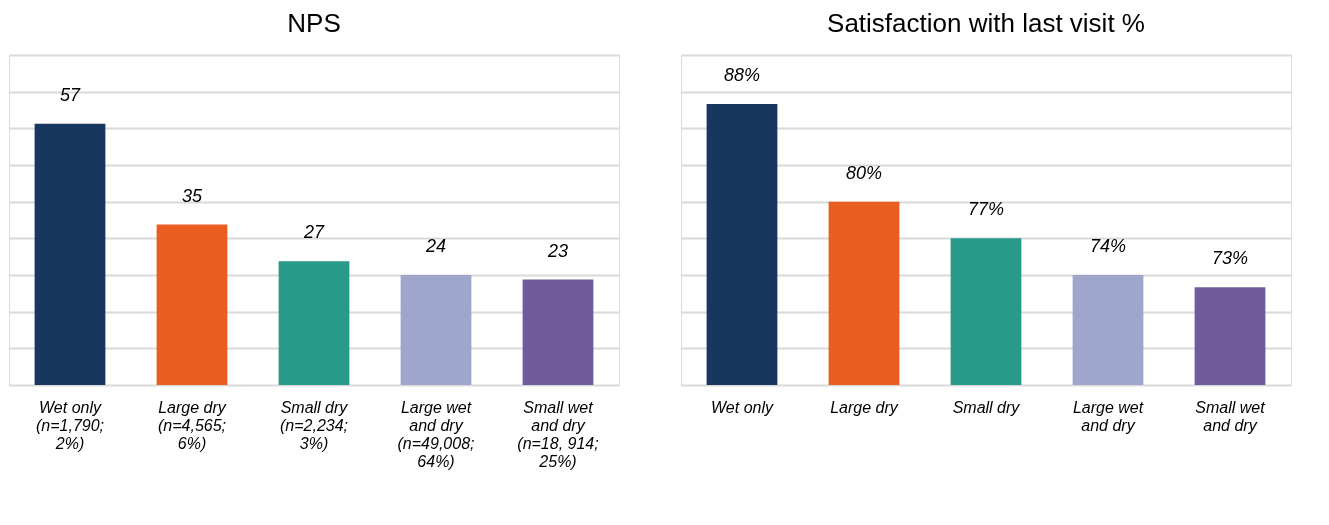 The image size is (1329, 525). Describe the element at coordinates (742, 407) in the screenshot. I see `x-tick-label: Wet only` at that location.